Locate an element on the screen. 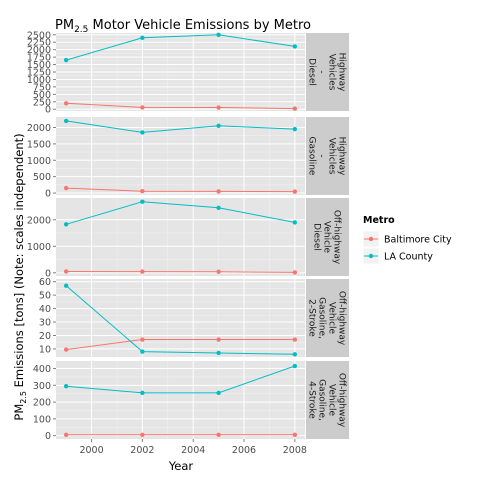 The image size is (480, 480). legend-title: Metro is located at coordinates (379, 220).